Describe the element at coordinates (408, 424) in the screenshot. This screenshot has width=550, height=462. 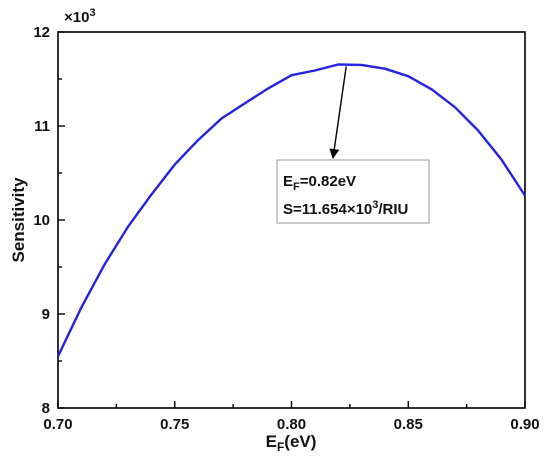
I see `x-tick-label: 0.85` at that location.